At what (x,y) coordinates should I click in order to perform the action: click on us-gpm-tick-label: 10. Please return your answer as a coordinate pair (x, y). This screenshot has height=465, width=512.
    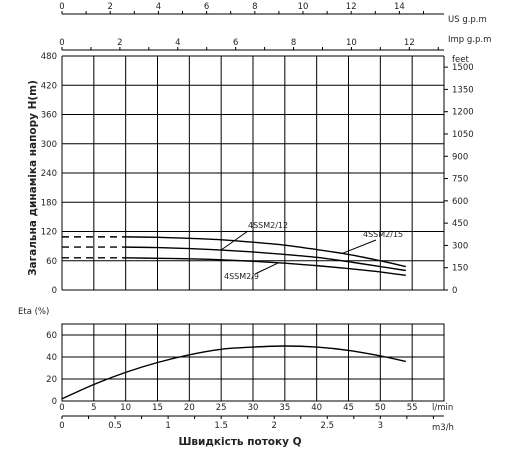
    Looking at the image, I should click on (303, 7).